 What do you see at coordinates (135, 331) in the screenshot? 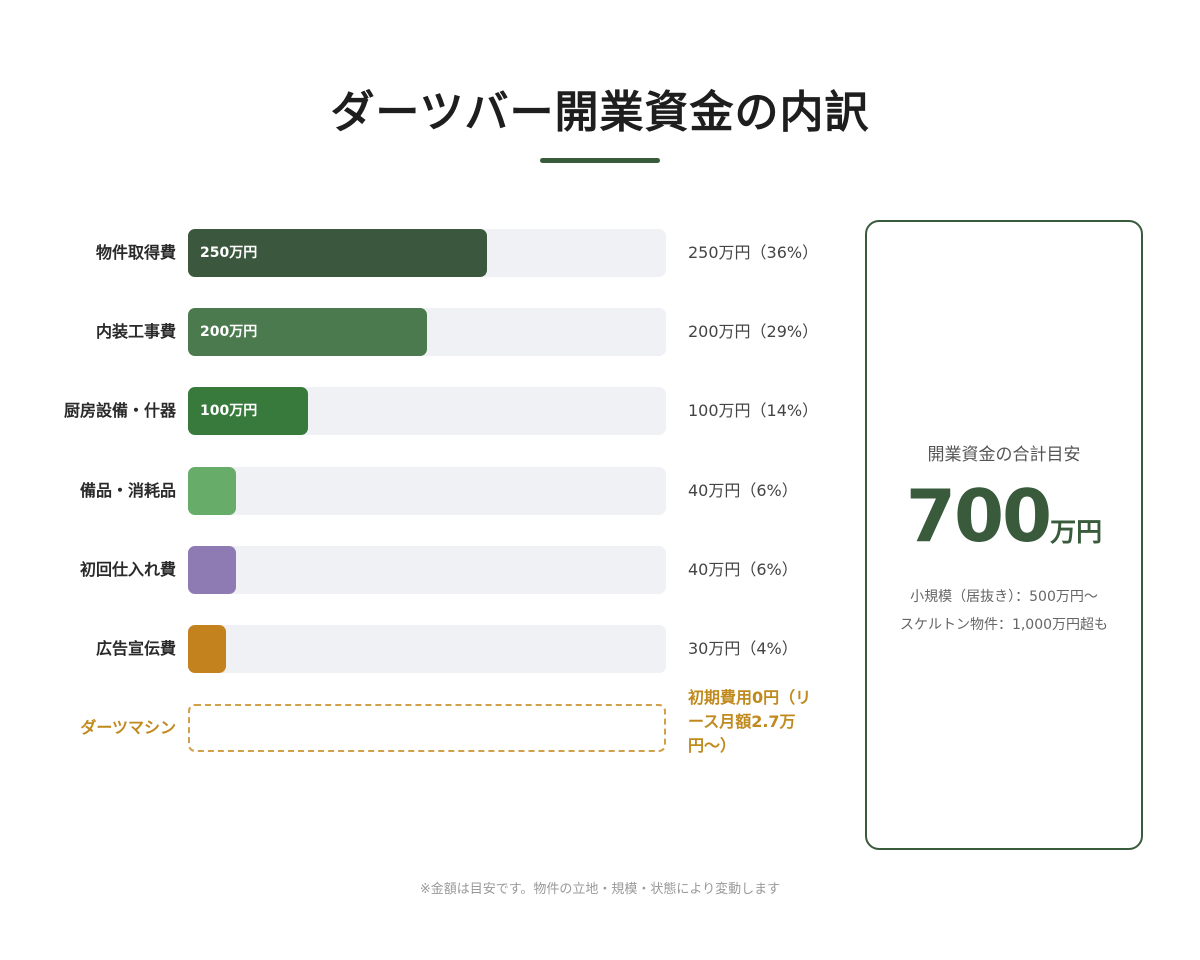
I see `bar-label: 内装工事費` at bounding box center [135, 331].